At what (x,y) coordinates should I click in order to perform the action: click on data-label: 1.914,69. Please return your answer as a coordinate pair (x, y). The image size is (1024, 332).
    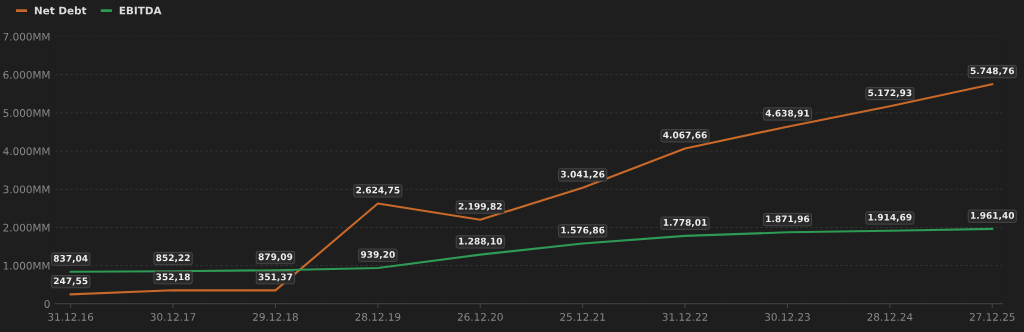
    Looking at the image, I should click on (890, 217).